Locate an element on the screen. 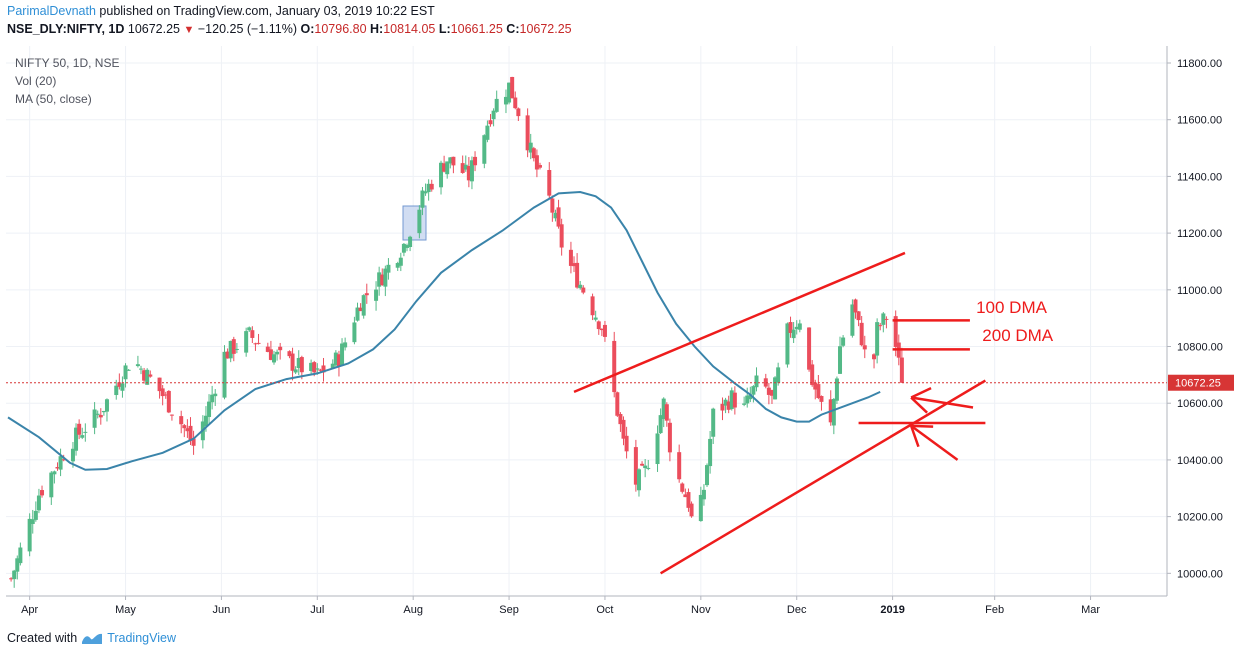  down-arrow-icon: ▼ is located at coordinates (189, 30).